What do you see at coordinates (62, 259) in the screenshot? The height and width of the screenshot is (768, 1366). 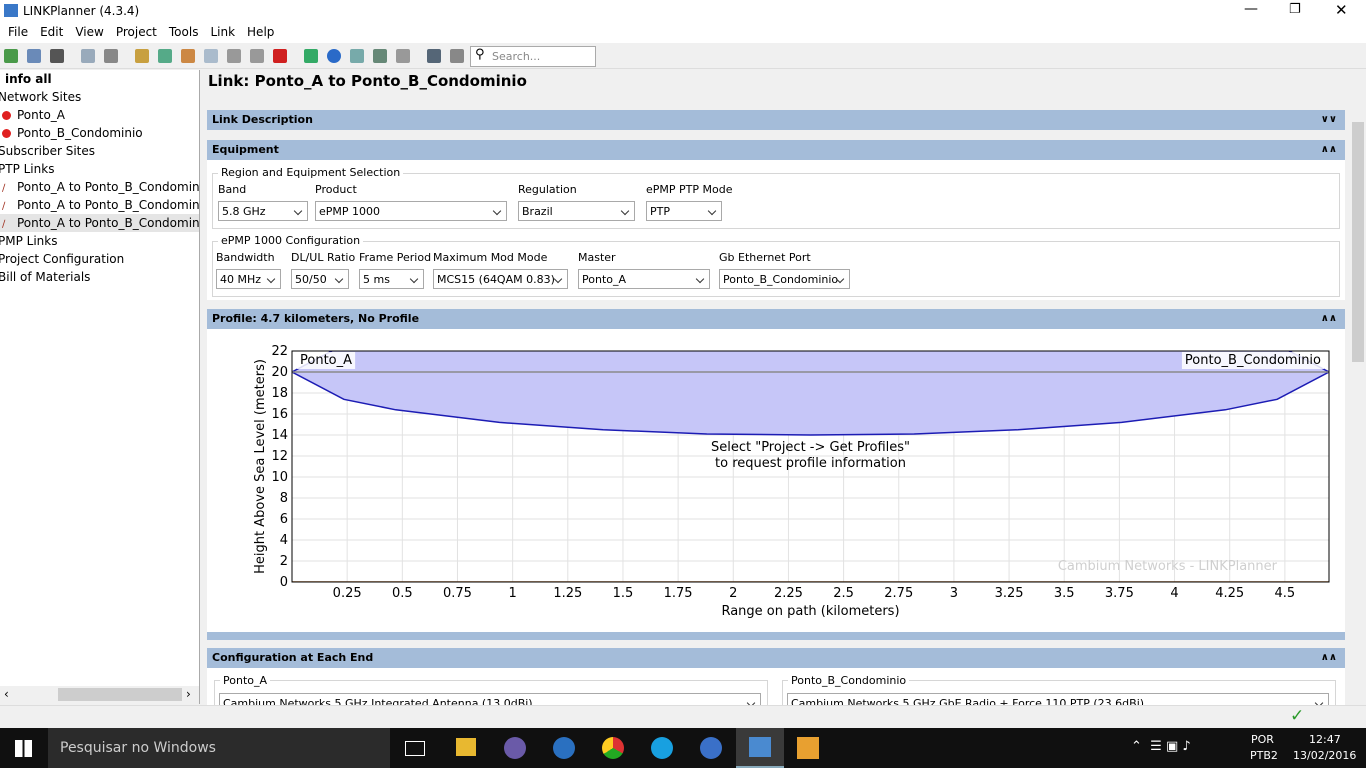 I see `tree-group: Project Configuration` at bounding box center [62, 259].